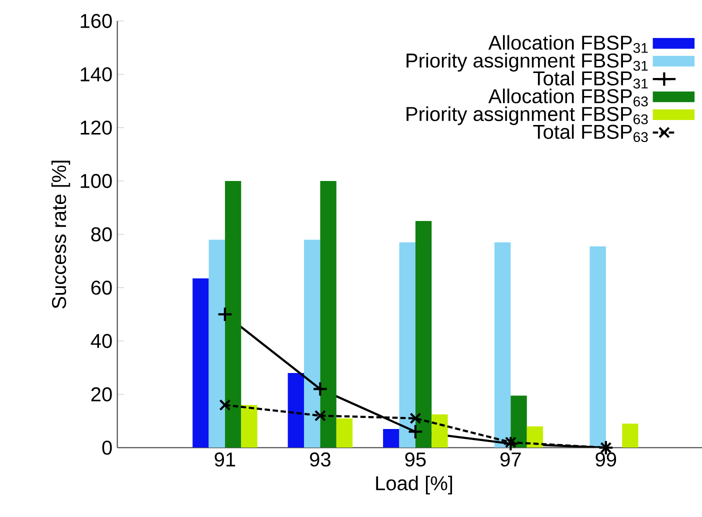 The width and height of the screenshot is (702, 517). Describe the element at coordinates (101, 394) in the screenshot. I see `y-tick-label: 20` at that location.